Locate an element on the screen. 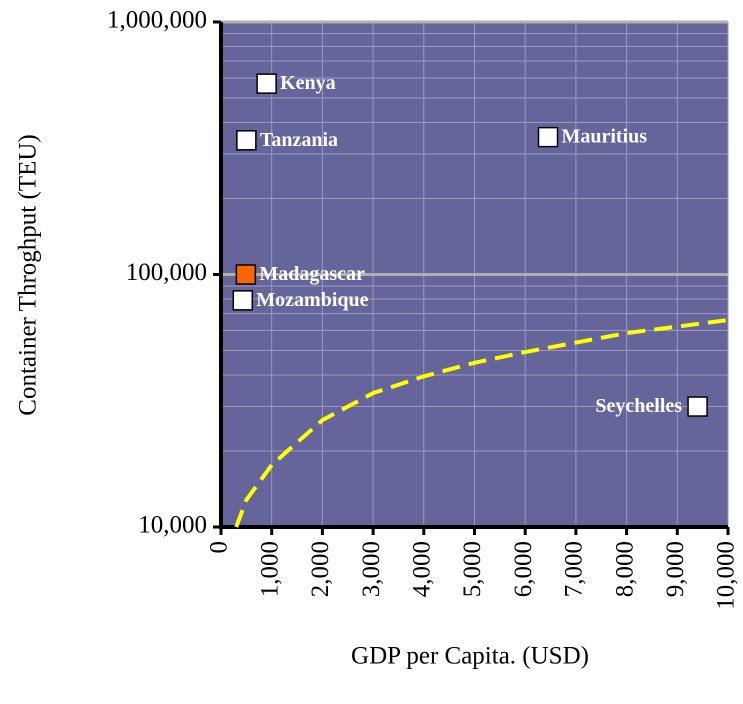 This screenshot has height=704, width=743. point-label: Madagascar is located at coordinates (312, 274).